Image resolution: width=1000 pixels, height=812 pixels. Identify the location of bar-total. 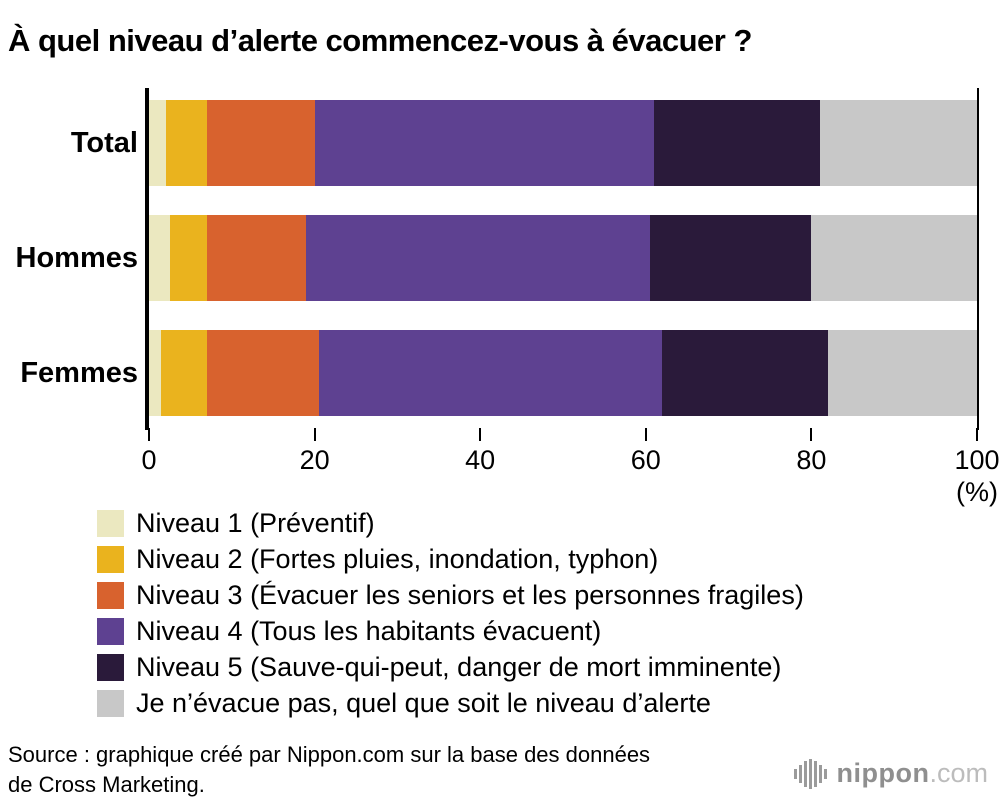
(563, 143).